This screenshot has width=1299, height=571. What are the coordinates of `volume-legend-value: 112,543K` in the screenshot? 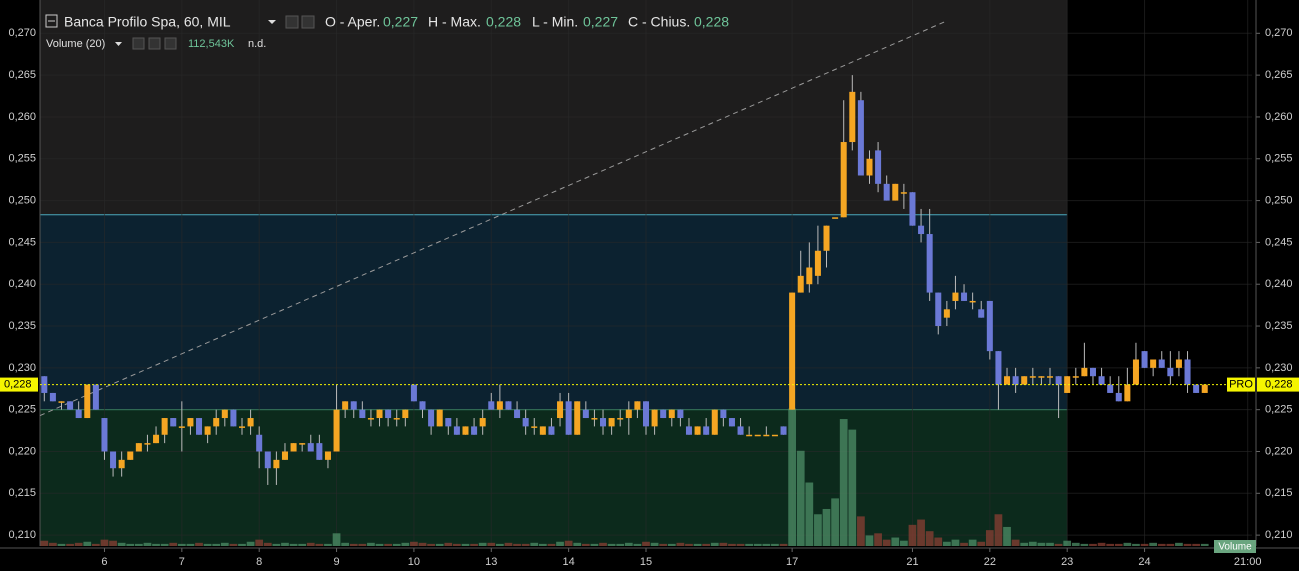 It's located at (211, 44).